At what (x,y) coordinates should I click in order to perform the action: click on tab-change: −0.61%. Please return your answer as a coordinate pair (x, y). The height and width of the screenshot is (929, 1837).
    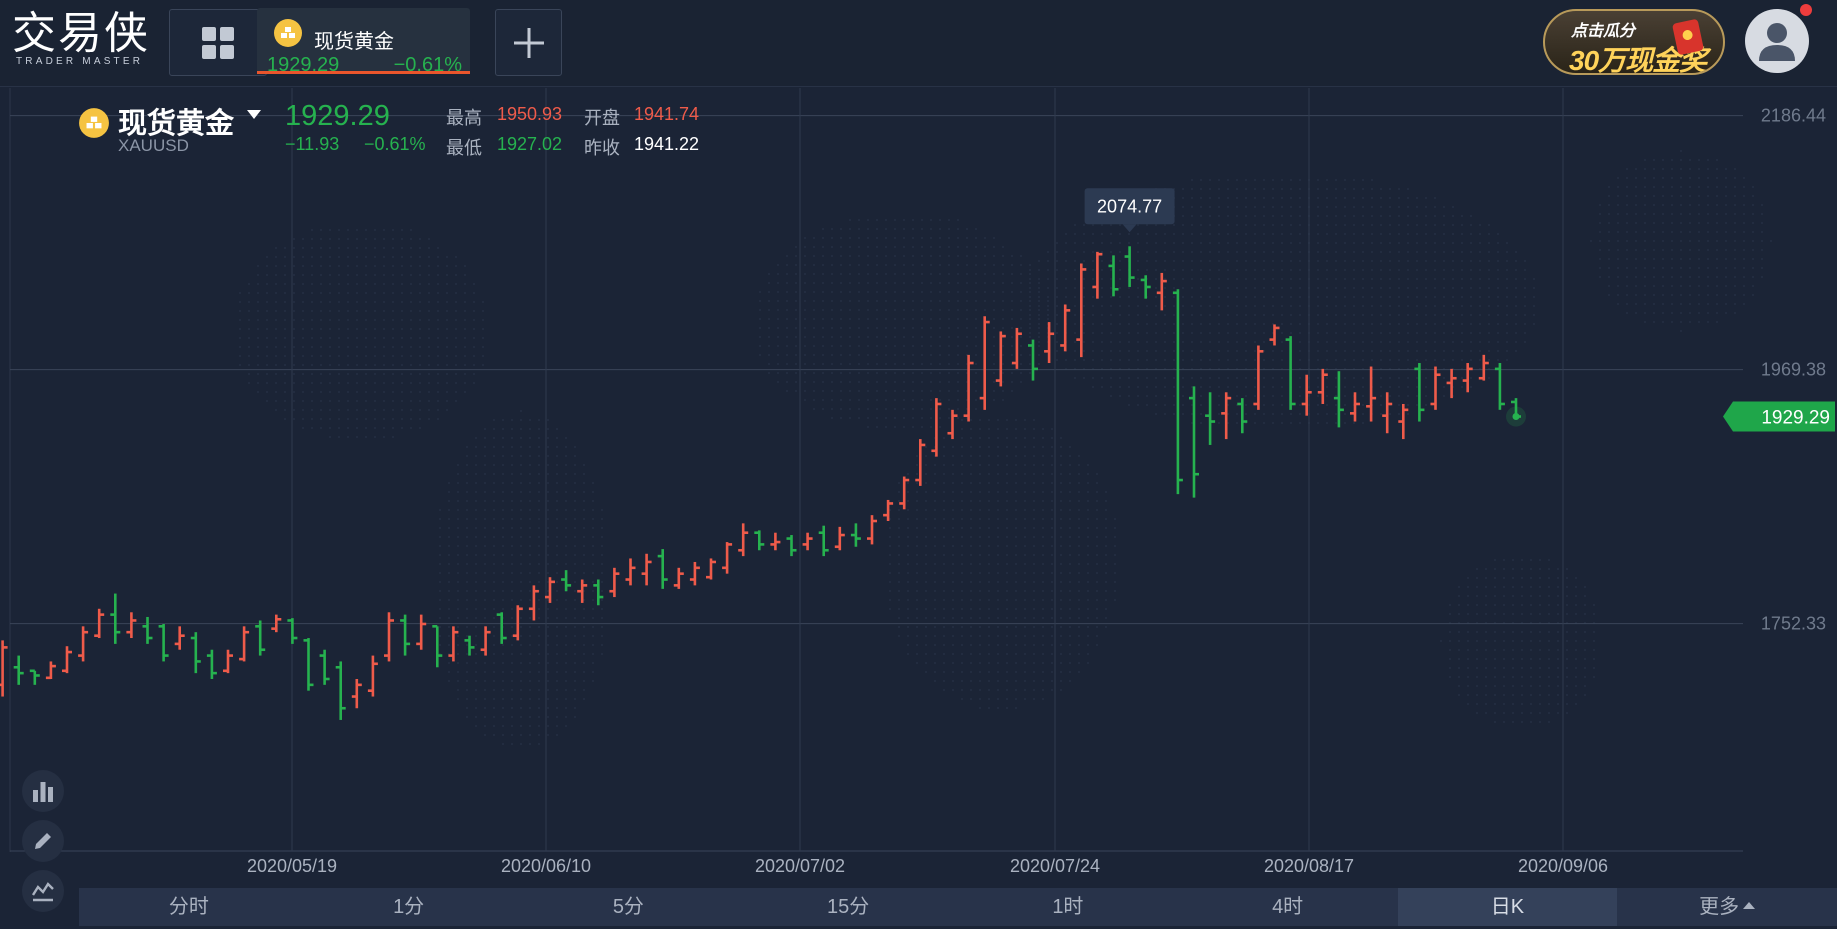
    Looking at the image, I should click on (427, 65).